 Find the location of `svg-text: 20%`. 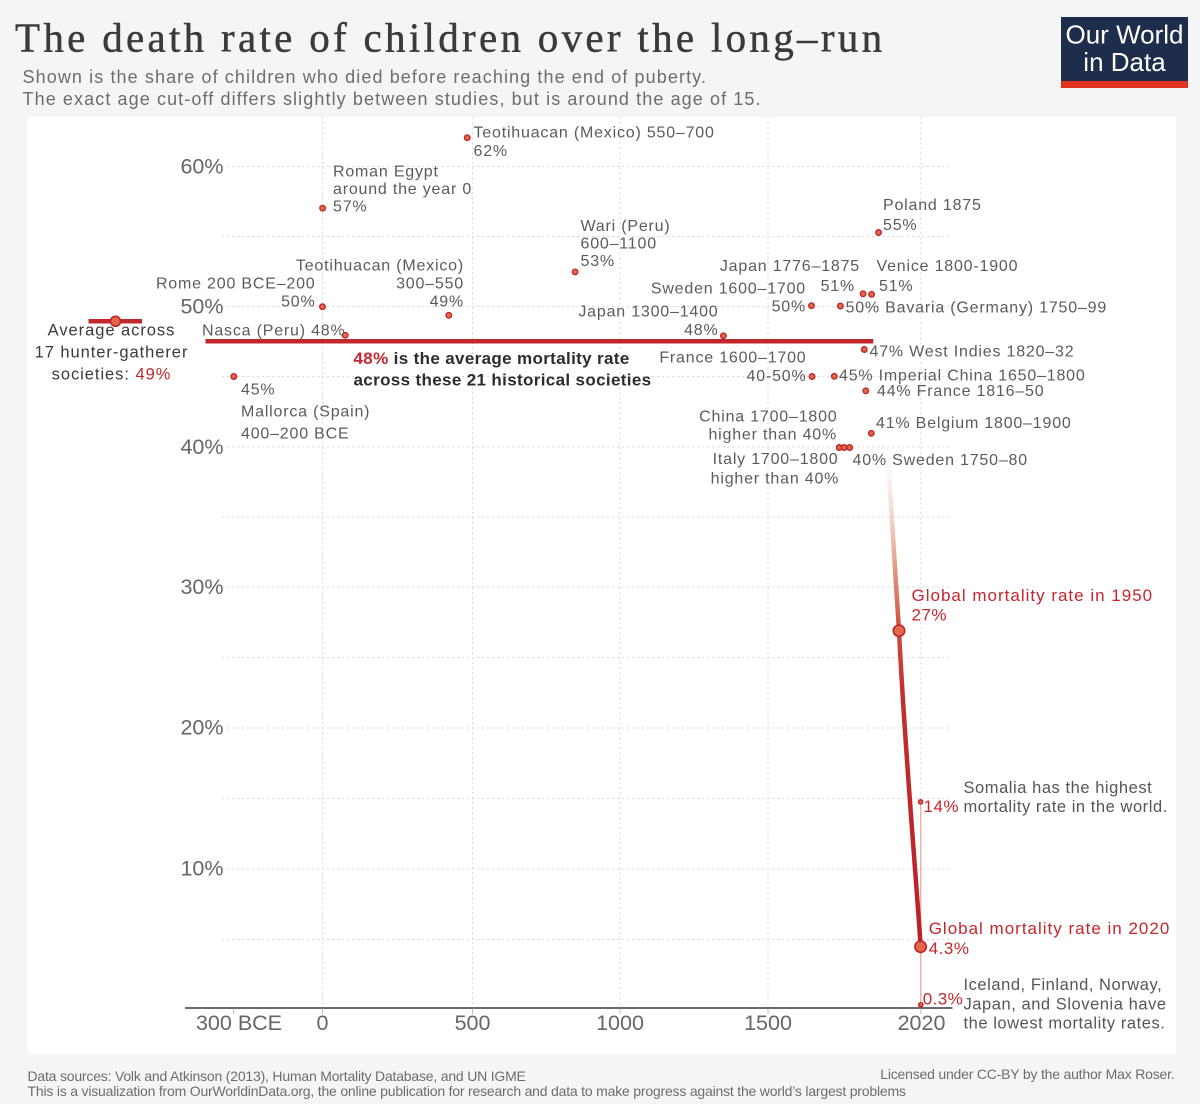

svg-text: 20% is located at coordinates (201, 728).